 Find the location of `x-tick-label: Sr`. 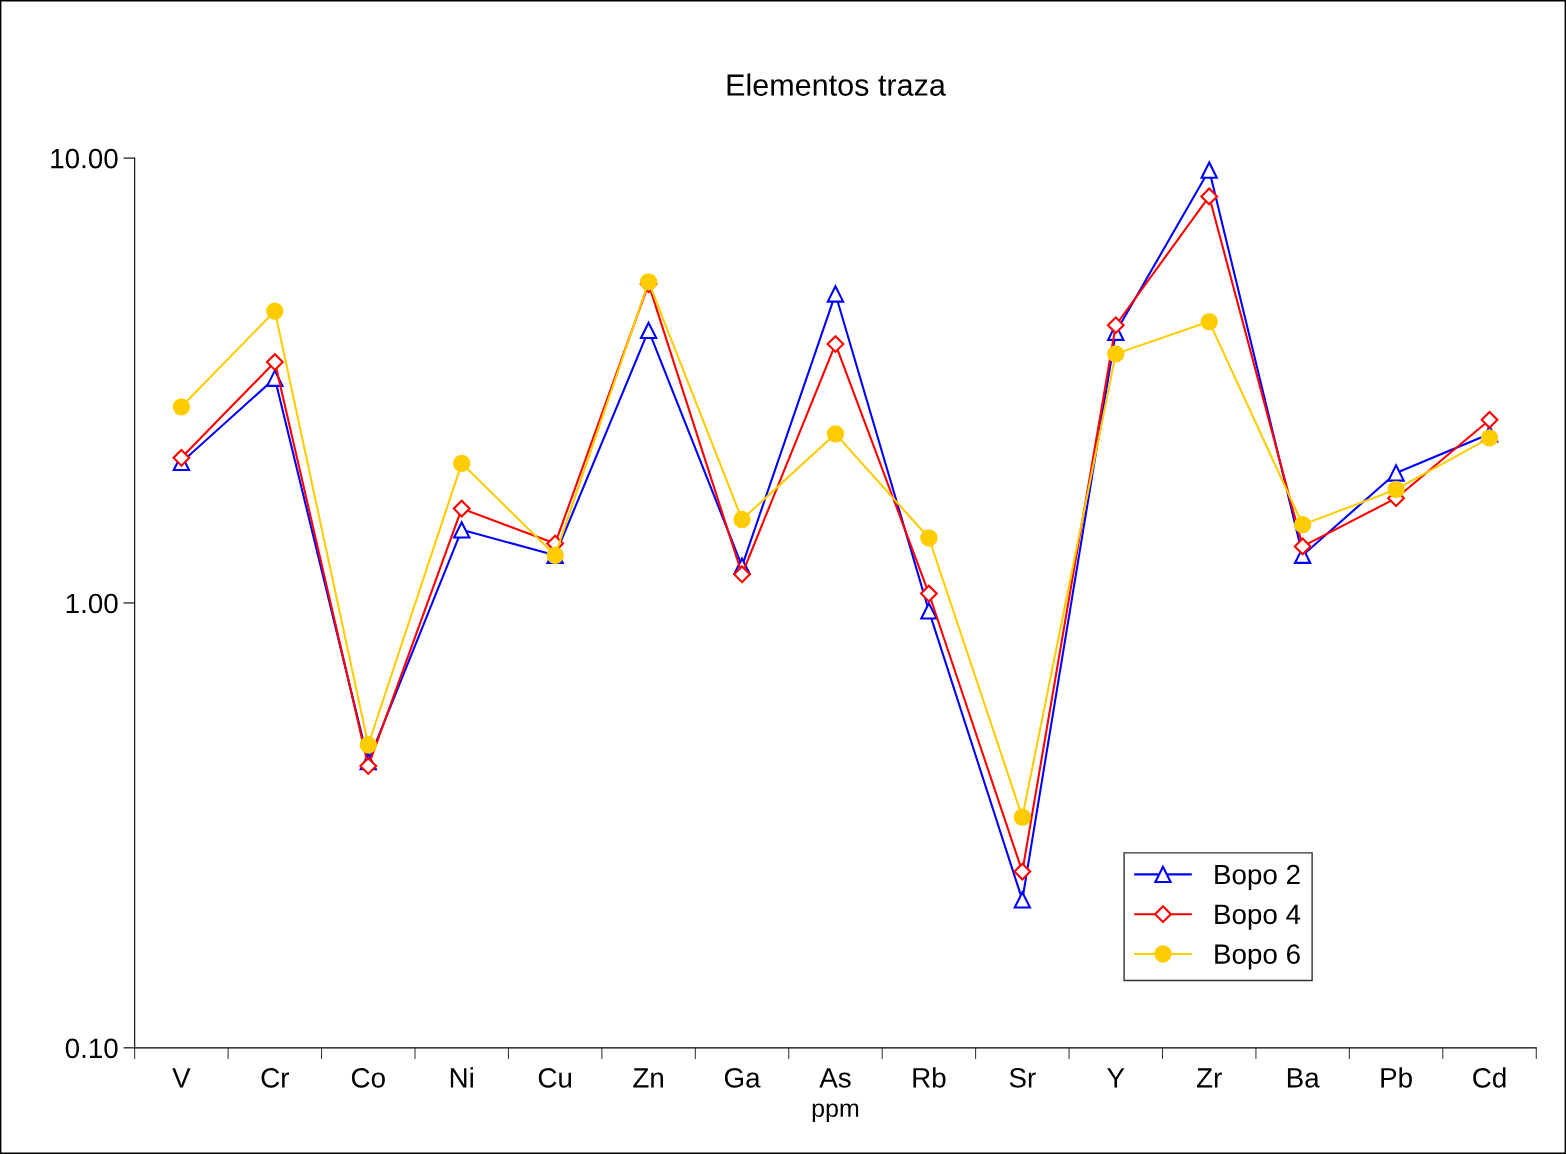

x-tick-label: Sr is located at coordinates (1022, 1078).